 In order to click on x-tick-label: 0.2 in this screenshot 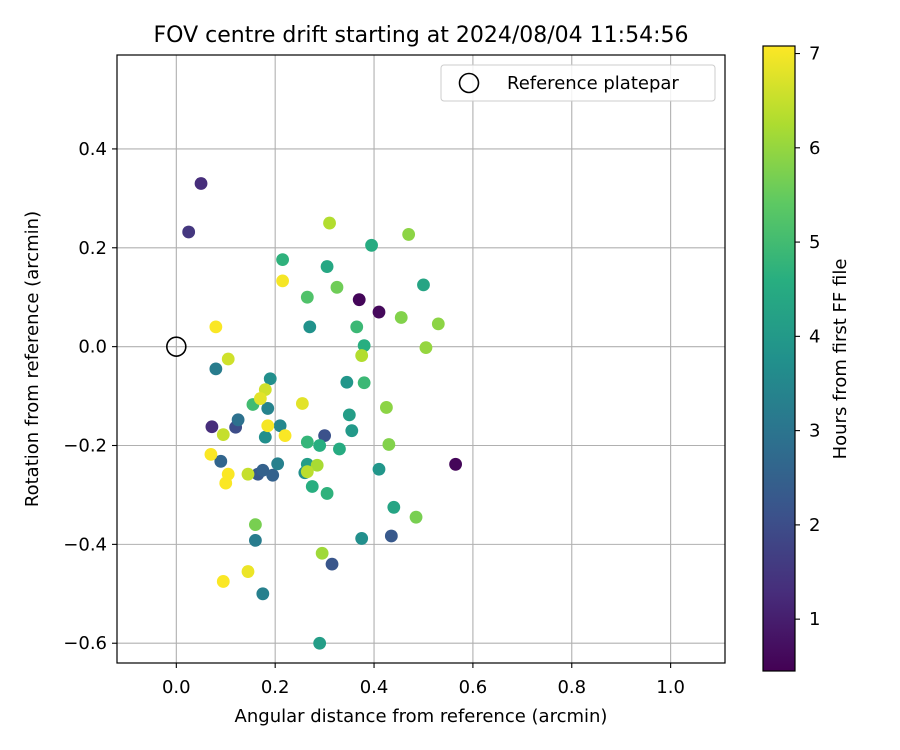, I will do `click(275, 687)`.